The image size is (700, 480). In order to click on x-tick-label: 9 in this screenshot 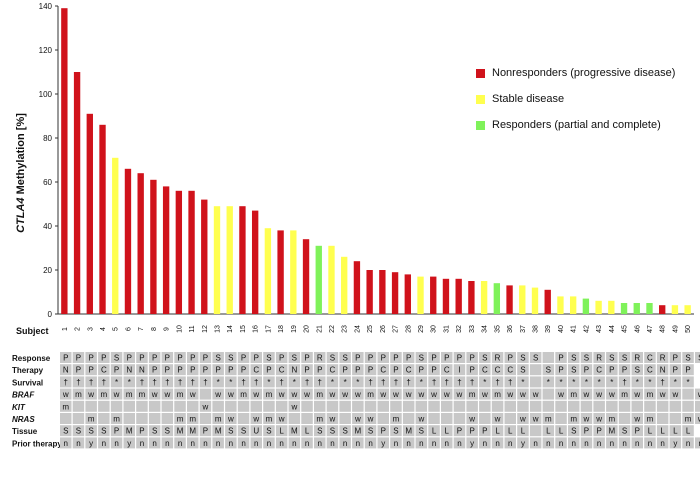, I will do `click(167, 329)`.